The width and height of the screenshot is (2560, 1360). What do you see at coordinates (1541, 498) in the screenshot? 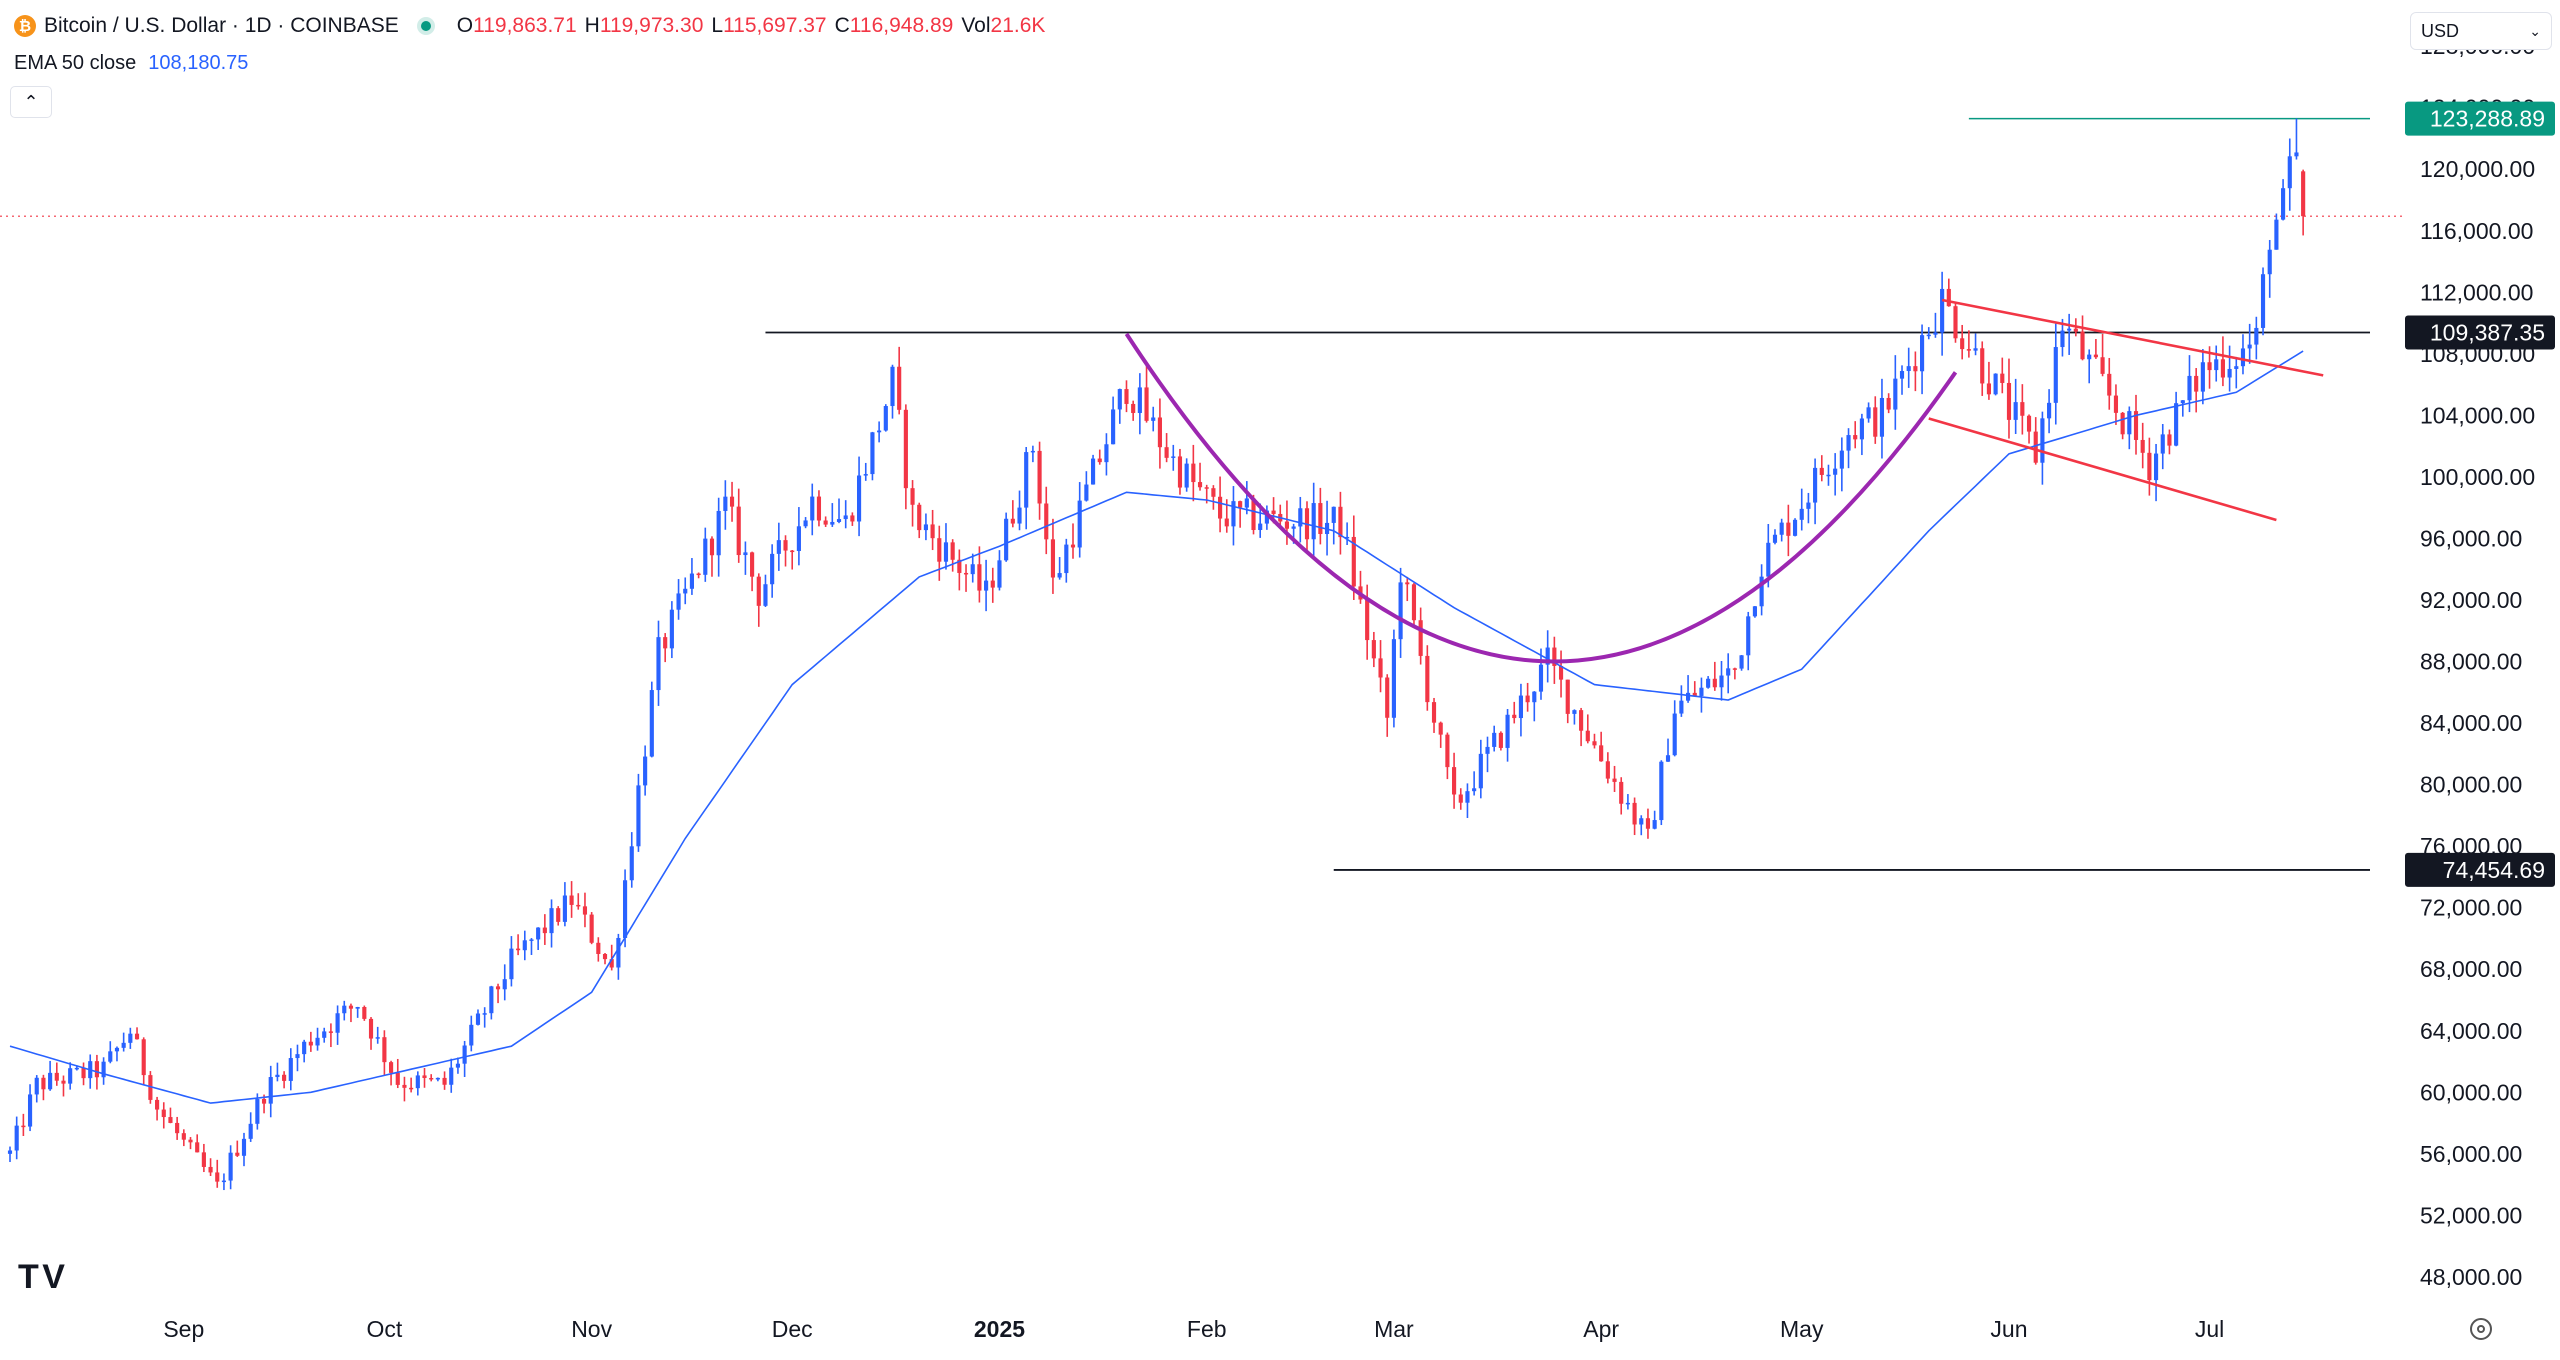
I see `cup-pattern-curve` at bounding box center [1541, 498].